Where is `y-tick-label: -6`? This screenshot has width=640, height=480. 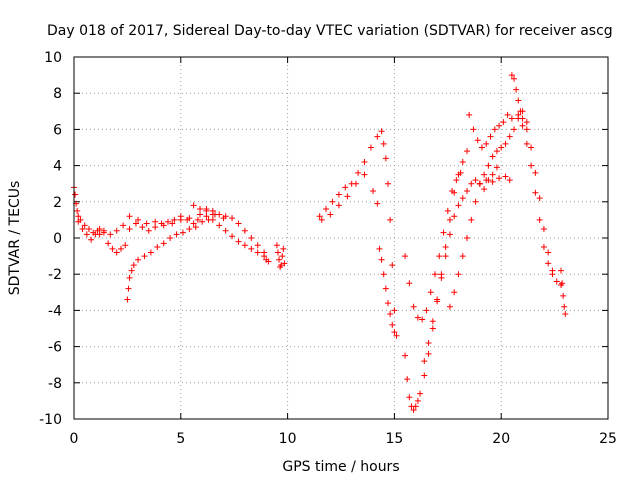 y-tick-label: -6 is located at coordinates (55, 348).